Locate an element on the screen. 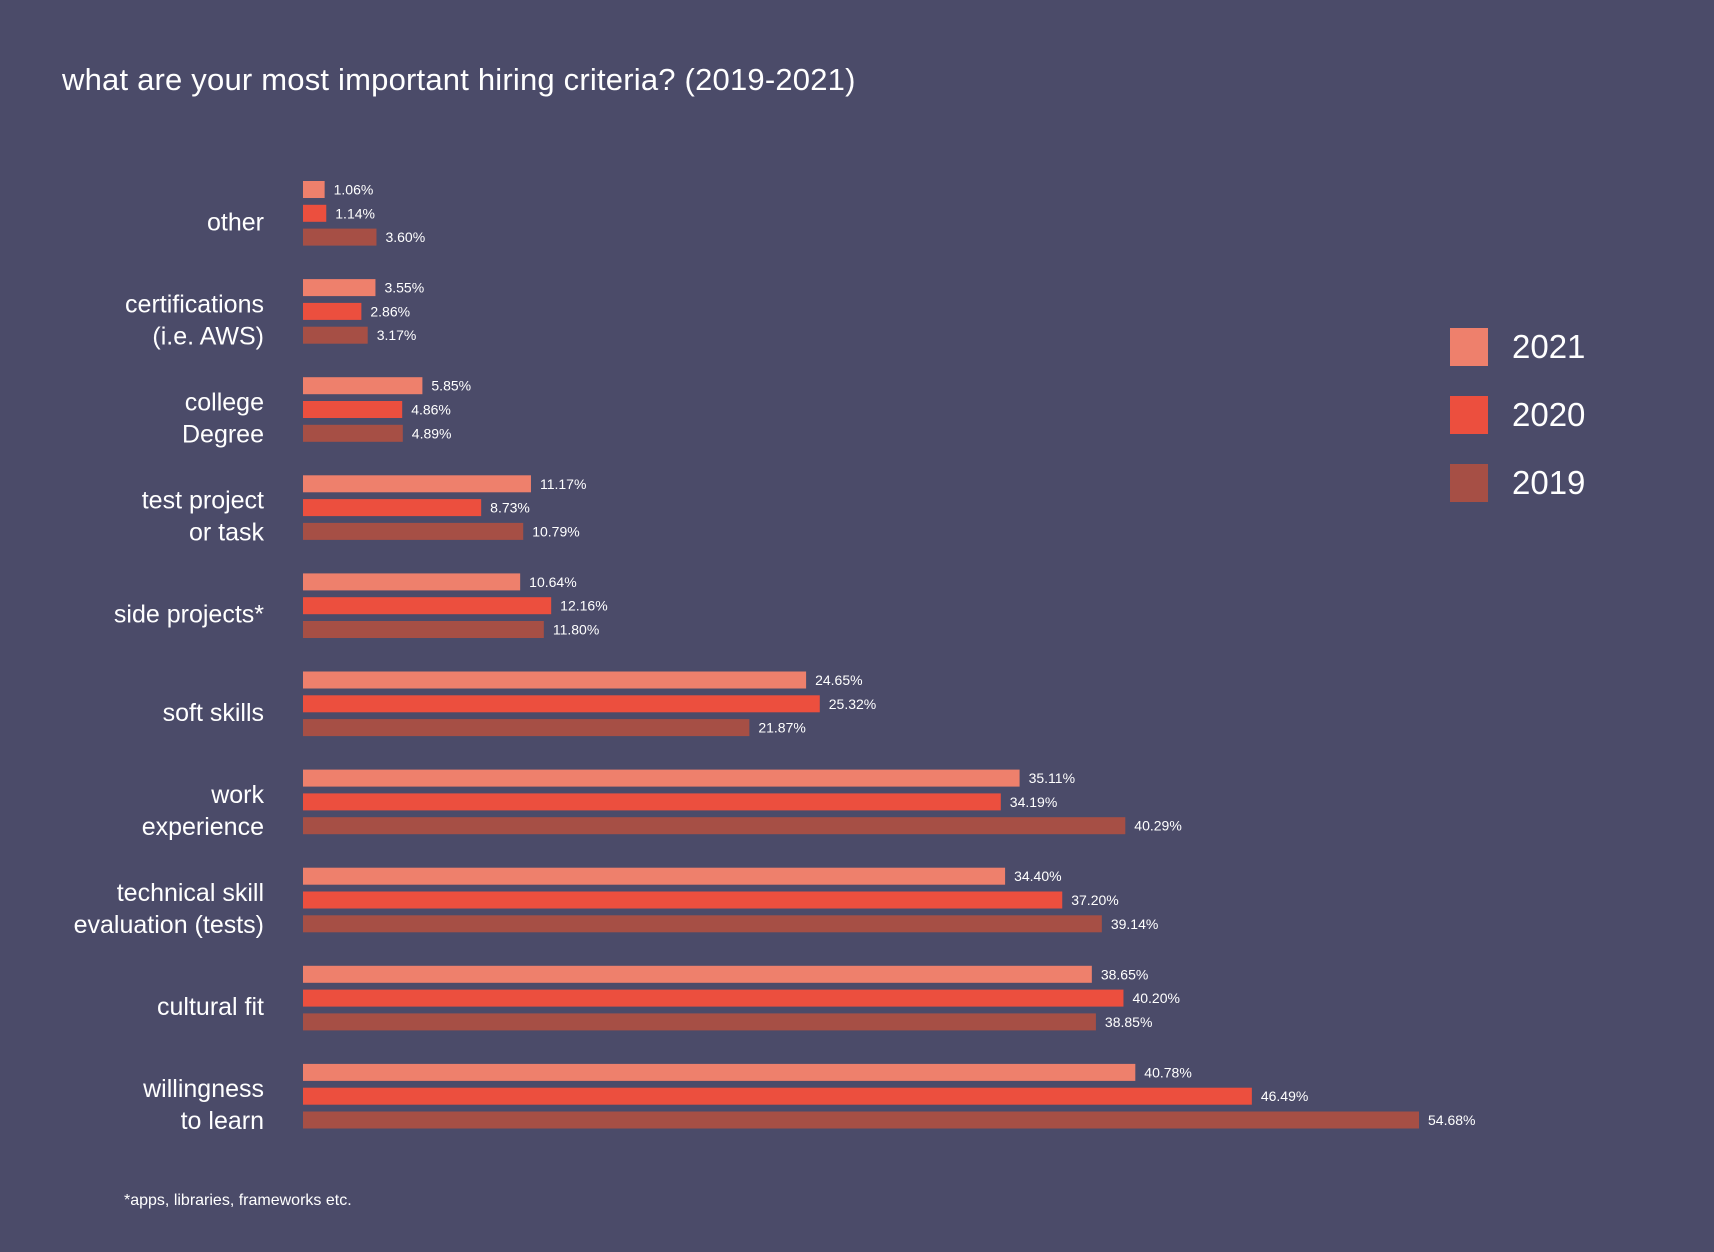 Image resolution: width=1714 pixels, height=1252 pixels. category-label-line: technical skill is located at coordinates (190, 893).